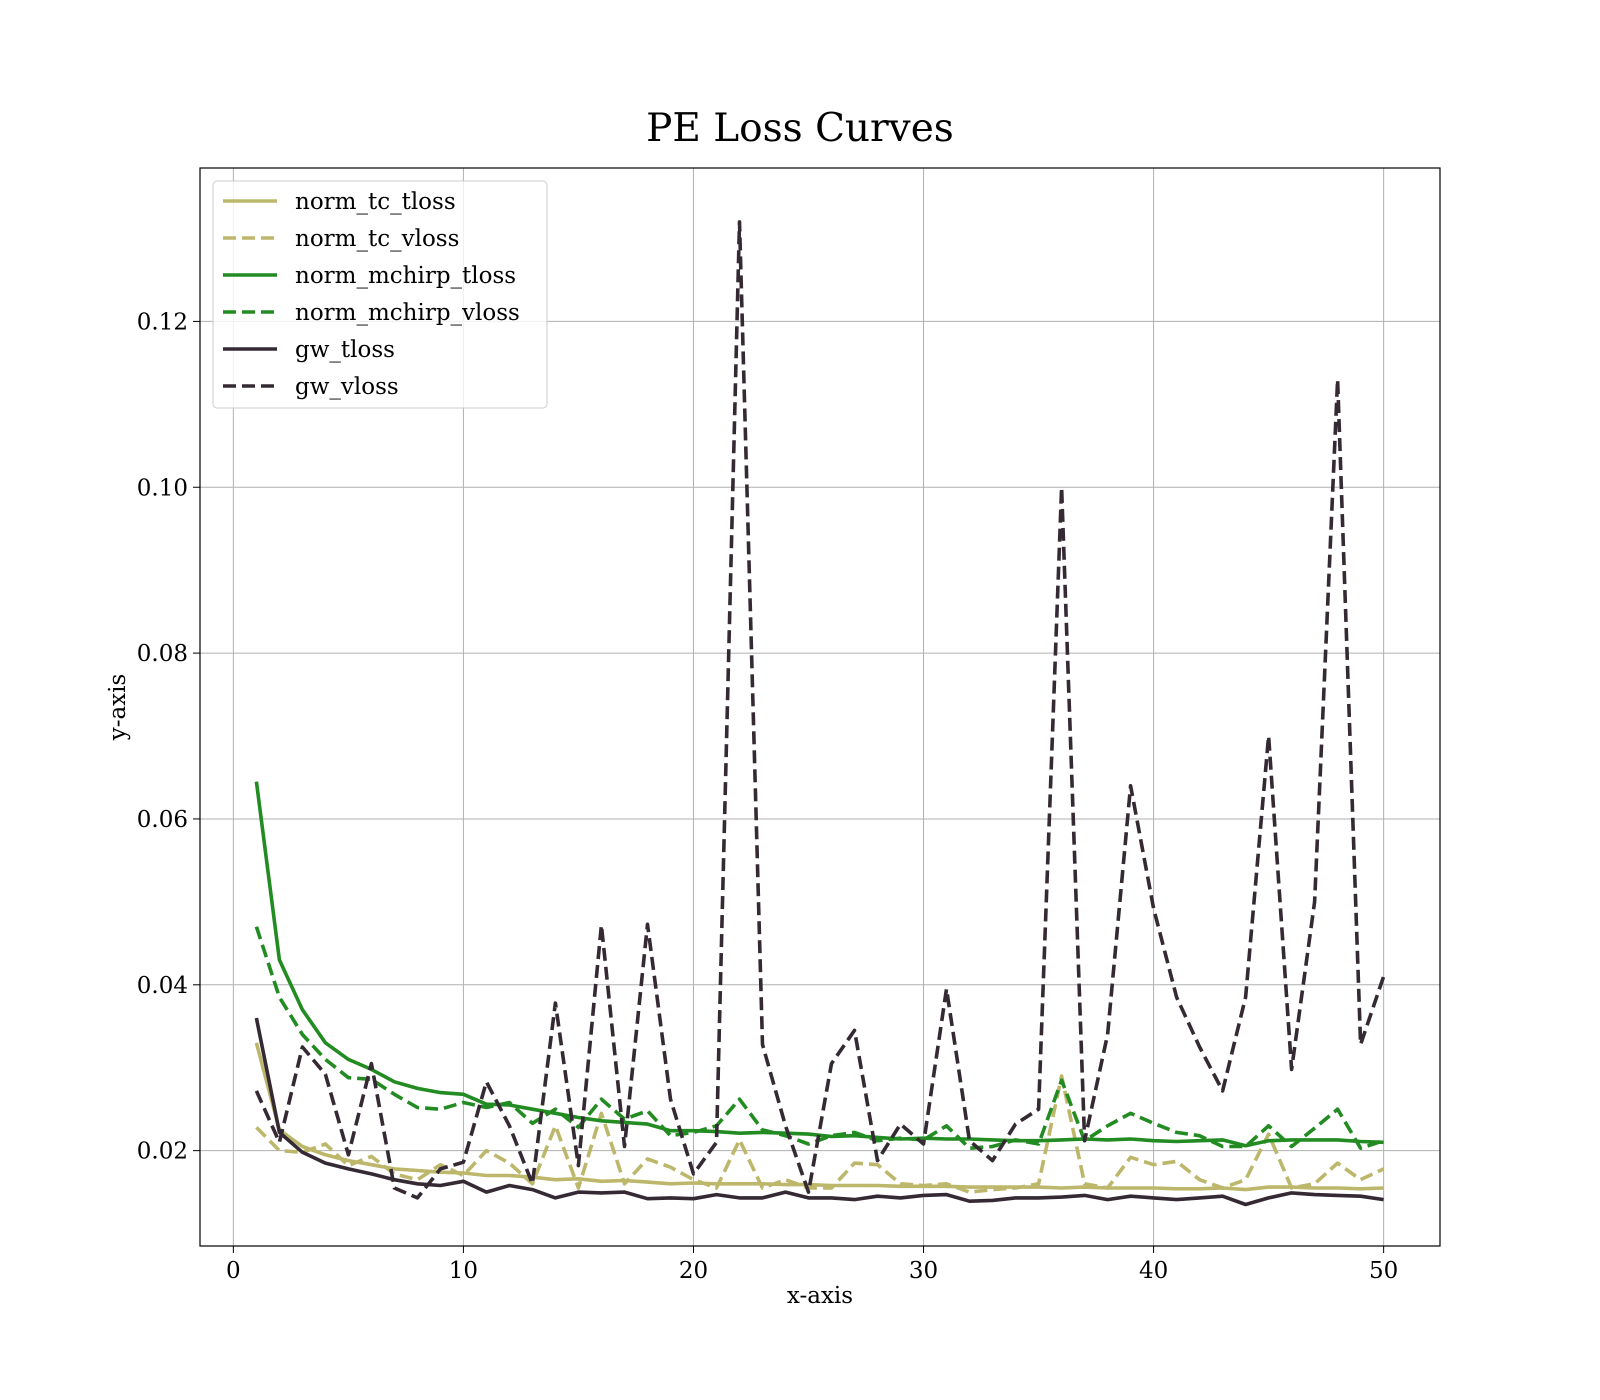  What do you see at coordinates (347, 387) in the screenshot?
I see `legend-label: gw_vloss` at bounding box center [347, 387].